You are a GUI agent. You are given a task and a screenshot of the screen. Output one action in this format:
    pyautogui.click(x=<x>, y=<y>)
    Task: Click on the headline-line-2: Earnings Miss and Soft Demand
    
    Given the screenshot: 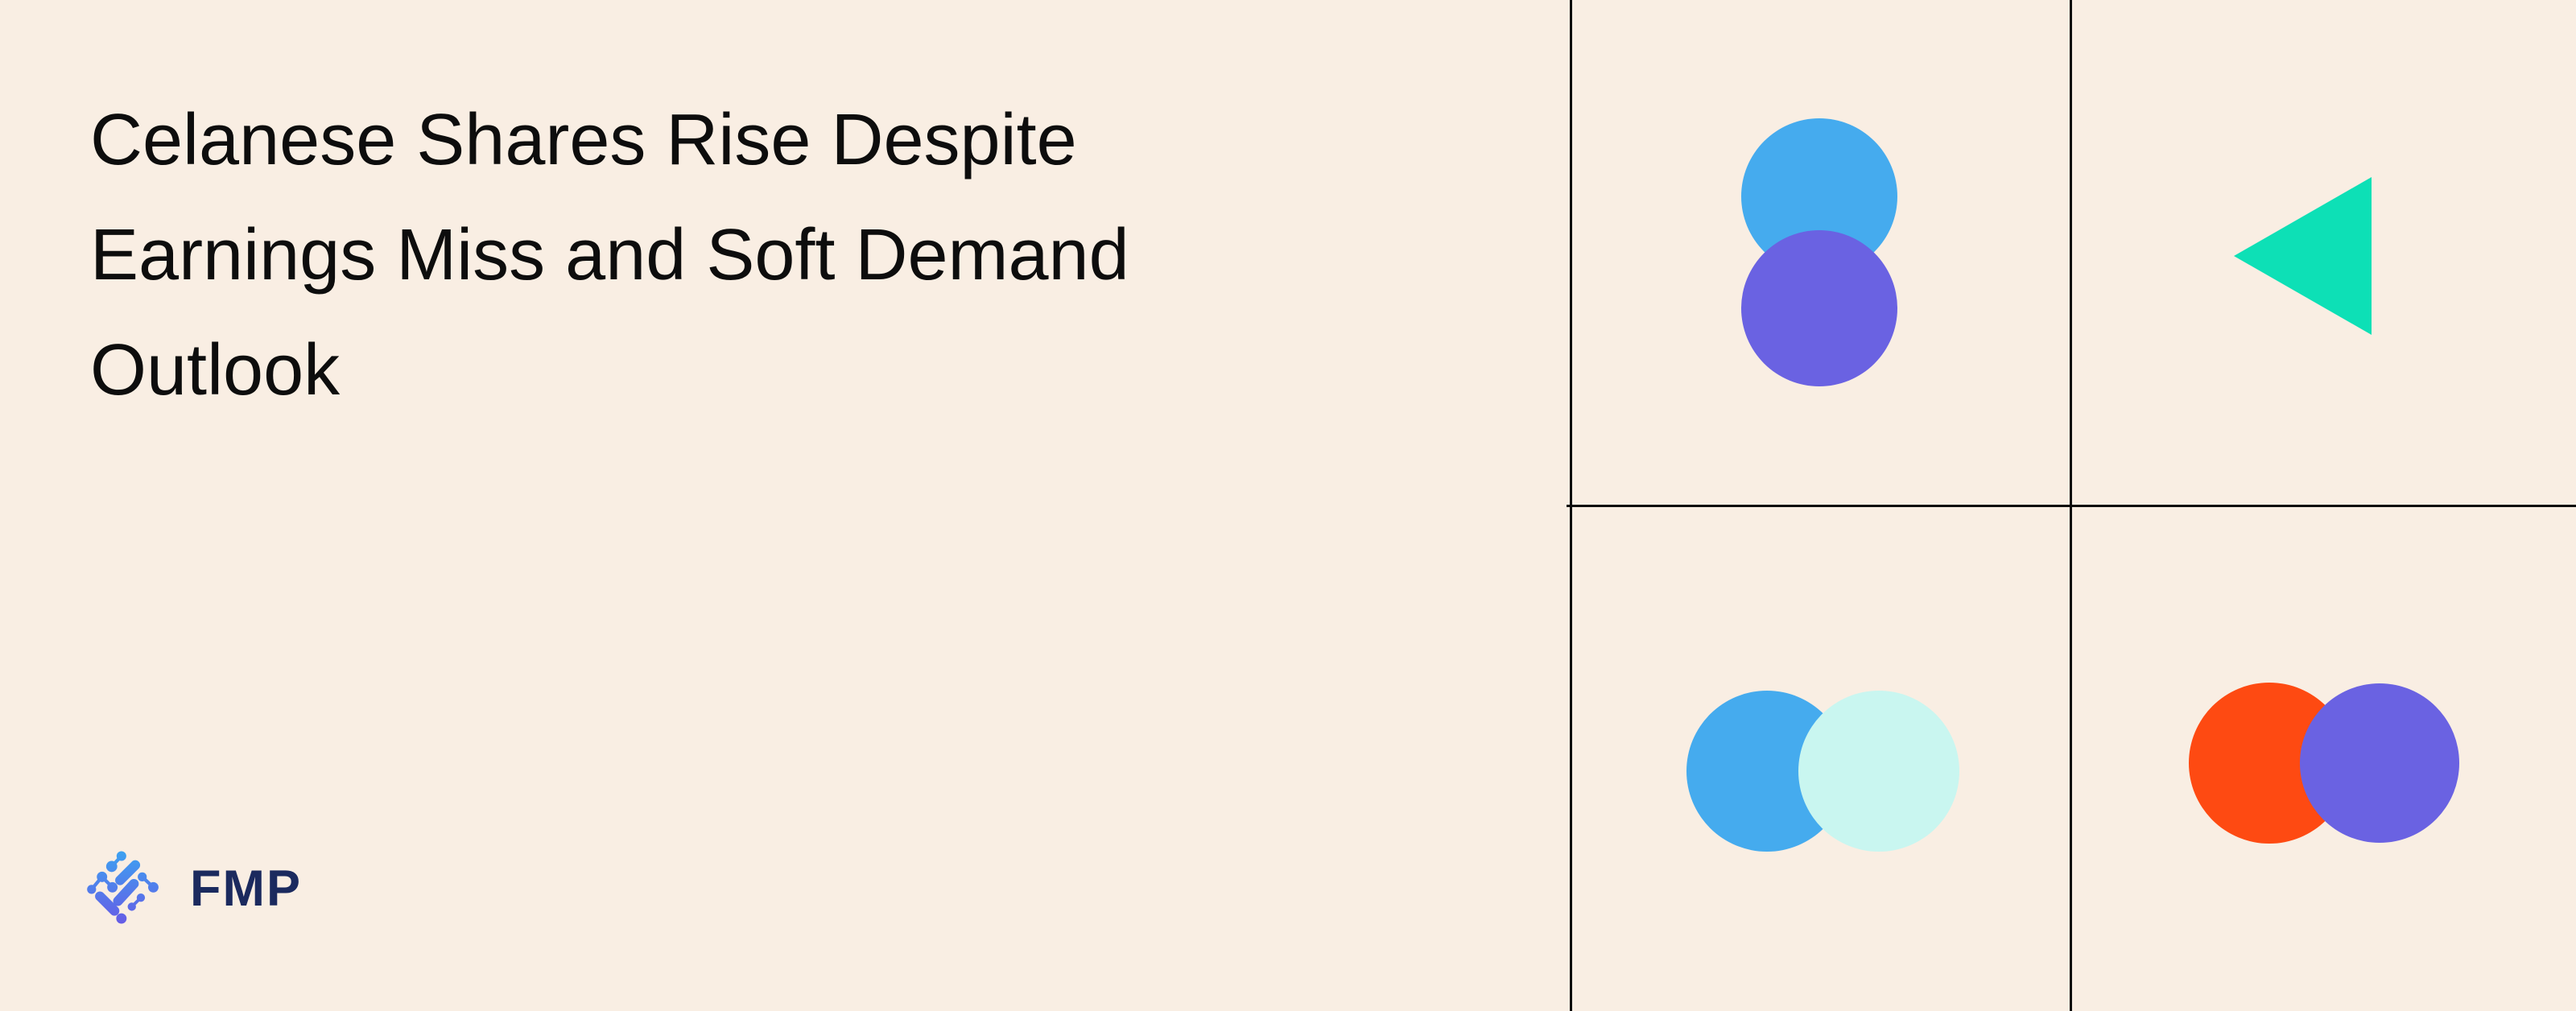 What is the action you would take?
    pyautogui.click(x=609, y=255)
    